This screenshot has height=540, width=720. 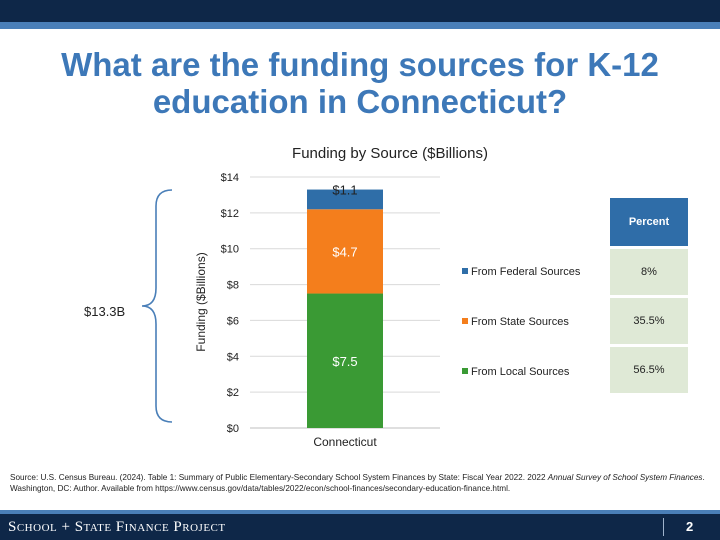 I want to click on data-label: $4.7, so click(x=344, y=251).